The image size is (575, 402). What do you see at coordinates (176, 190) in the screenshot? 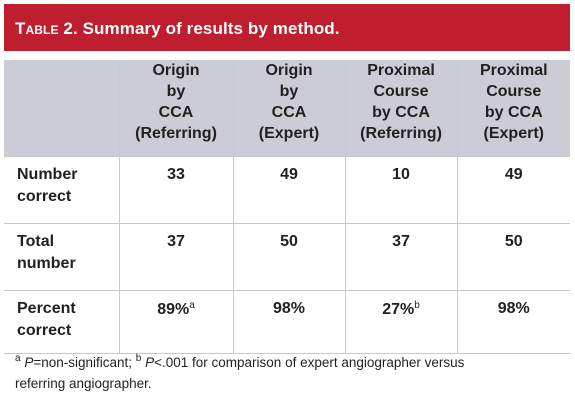
I see `table-cell: 33` at bounding box center [176, 190].